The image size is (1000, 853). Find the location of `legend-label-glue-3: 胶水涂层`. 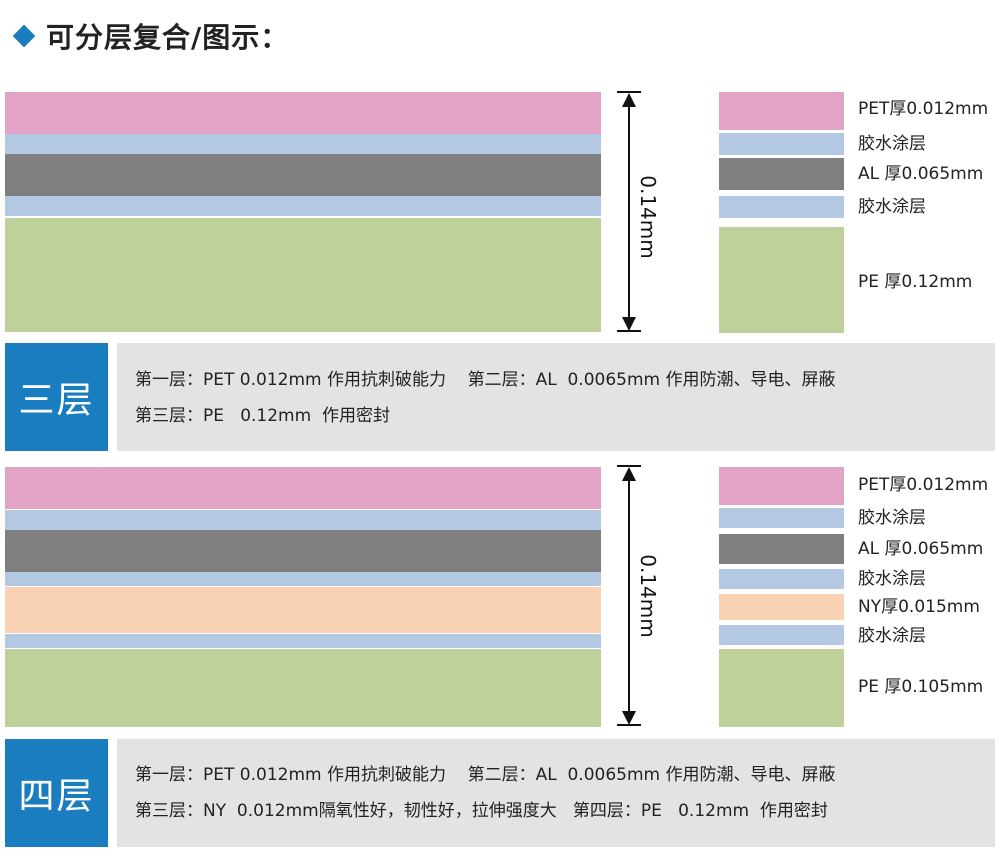

legend-label-glue-3: 胶水涂层 is located at coordinates (892, 636).